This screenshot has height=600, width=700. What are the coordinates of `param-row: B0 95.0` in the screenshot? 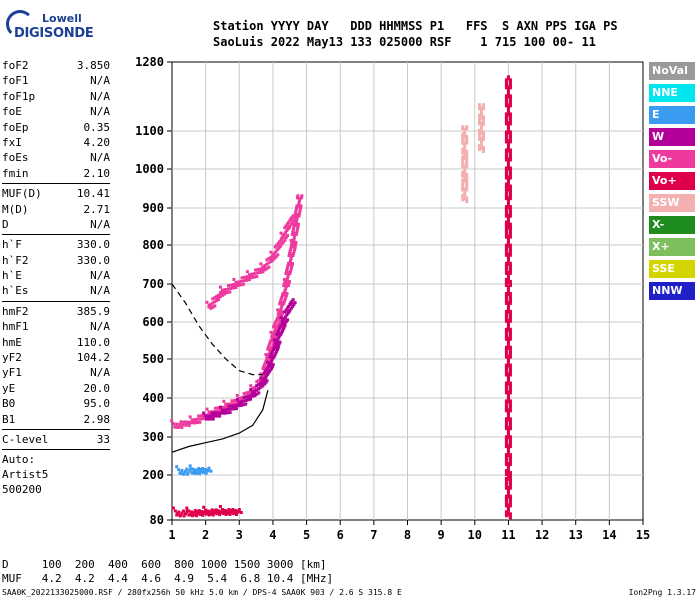 It's located at (56, 403).